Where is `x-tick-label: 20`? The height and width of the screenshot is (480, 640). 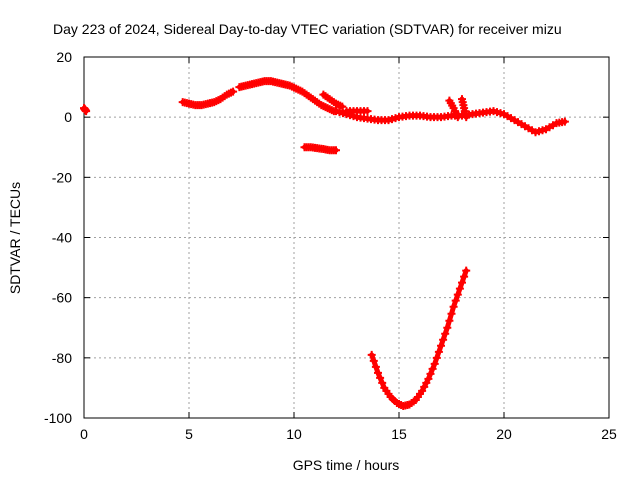
x-tick-label: 20 is located at coordinates (504, 434).